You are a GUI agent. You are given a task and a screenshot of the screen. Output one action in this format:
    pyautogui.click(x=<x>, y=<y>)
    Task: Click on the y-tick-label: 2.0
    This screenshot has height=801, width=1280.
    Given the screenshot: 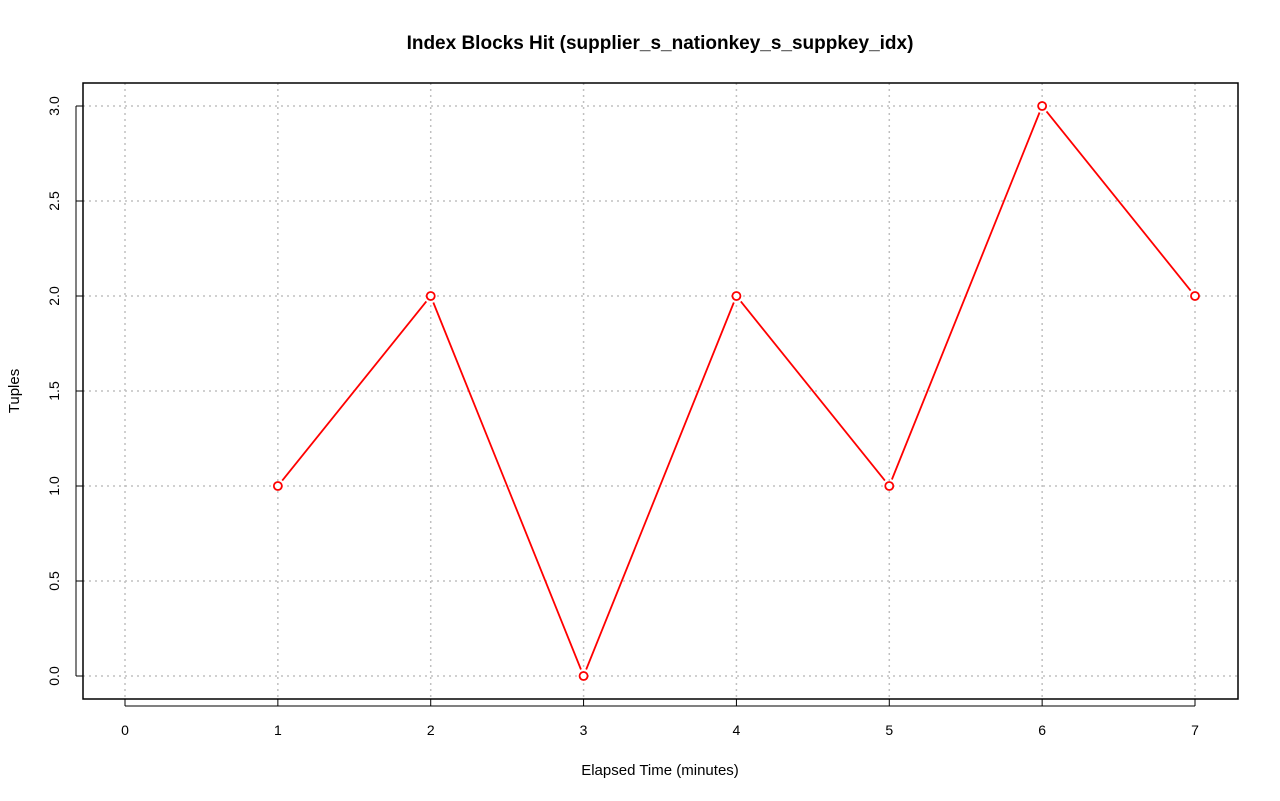 What is the action you would take?
    pyautogui.click(x=54, y=296)
    